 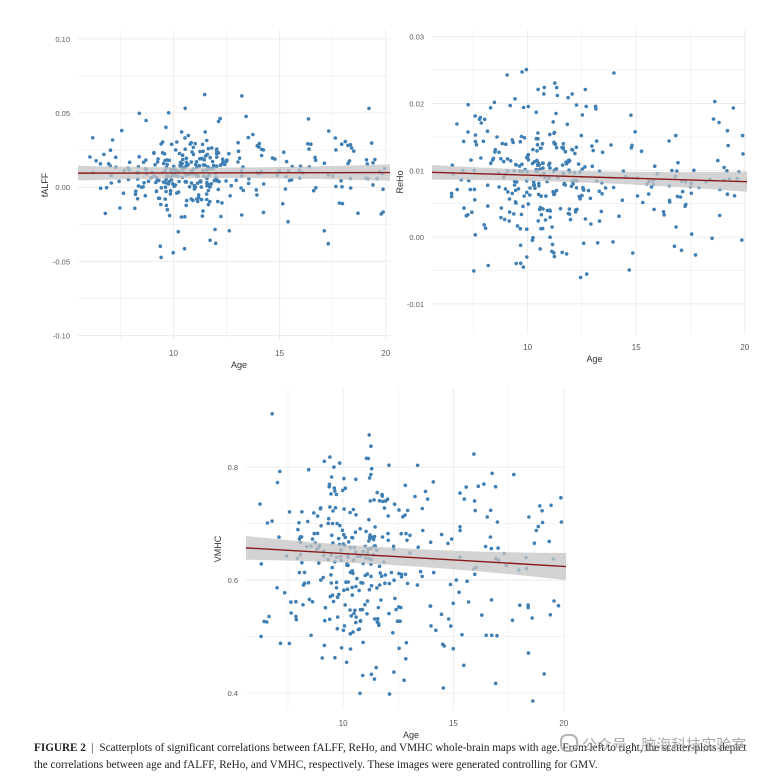 I want to click on x-tick-label: 15, so click(x=453, y=723).